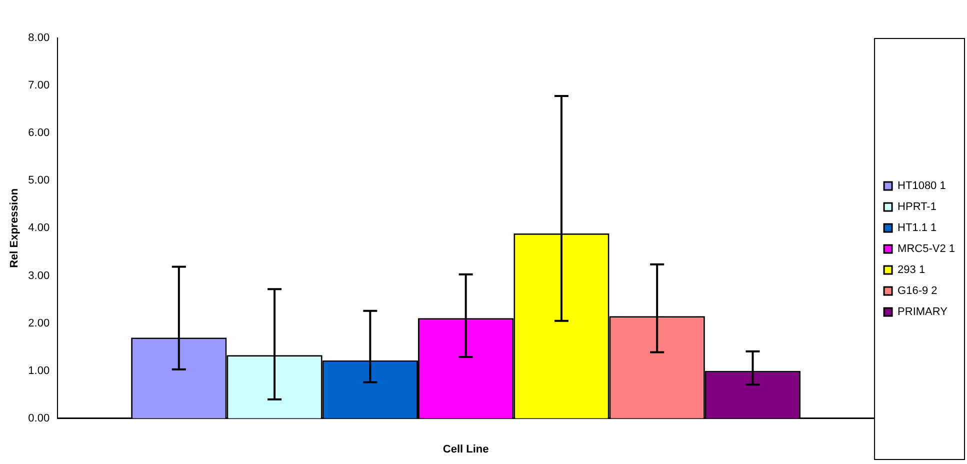  What do you see at coordinates (39, 133) in the screenshot?
I see `y-tick-label: 6.00` at bounding box center [39, 133].